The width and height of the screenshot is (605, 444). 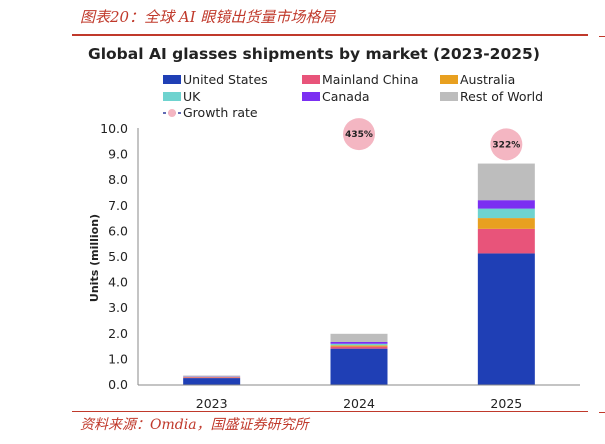 I want to click on y-tick-label: 9.0, so click(x=118, y=154).